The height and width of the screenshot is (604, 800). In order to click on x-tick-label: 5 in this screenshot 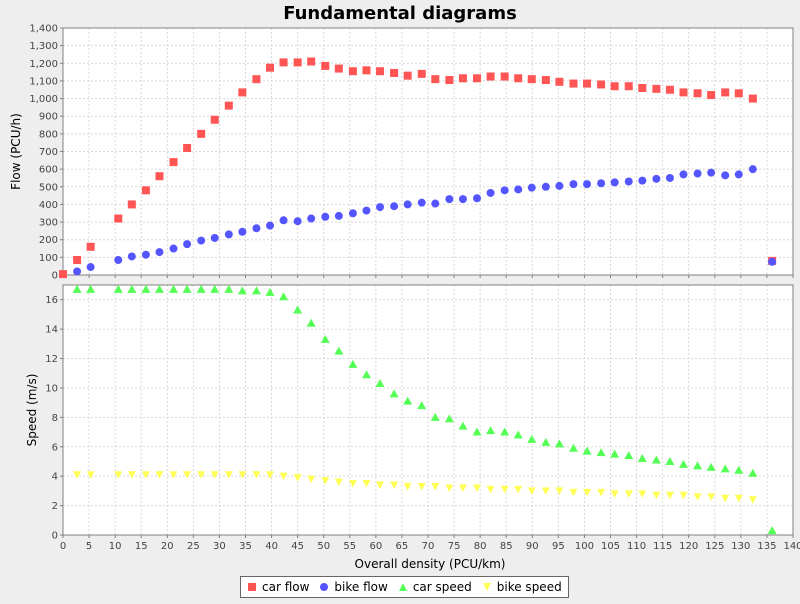, I will do `click(89, 546)`.